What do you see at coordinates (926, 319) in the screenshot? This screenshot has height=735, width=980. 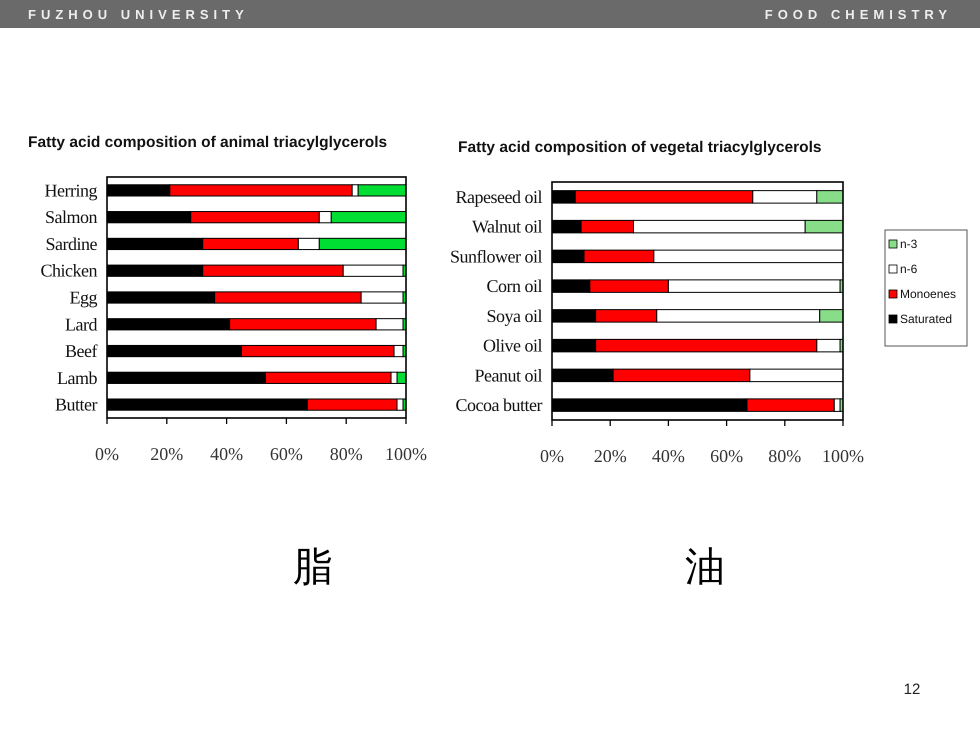 I see `legend-label: Saturated` at bounding box center [926, 319].